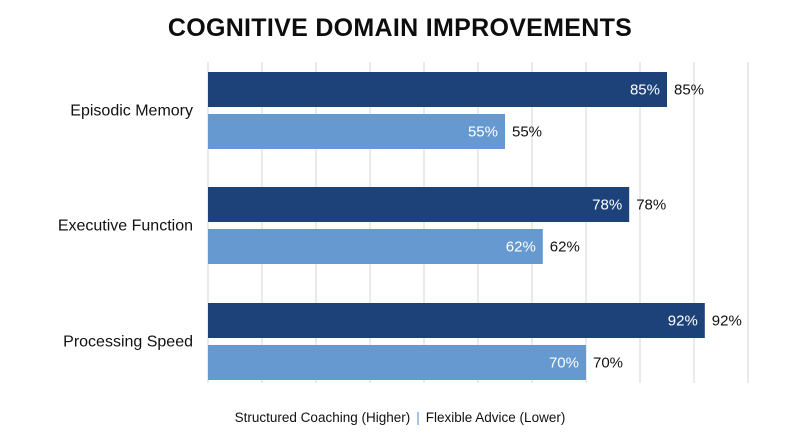  Describe the element at coordinates (483, 132) in the screenshot. I see `bar-value-label-inner: 55%` at that location.